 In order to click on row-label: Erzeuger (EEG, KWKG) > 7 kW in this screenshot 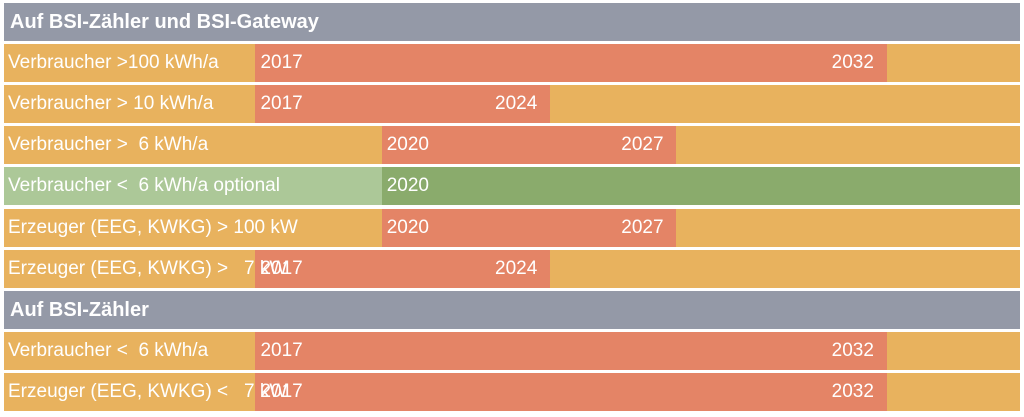, I will do `click(148, 268)`.